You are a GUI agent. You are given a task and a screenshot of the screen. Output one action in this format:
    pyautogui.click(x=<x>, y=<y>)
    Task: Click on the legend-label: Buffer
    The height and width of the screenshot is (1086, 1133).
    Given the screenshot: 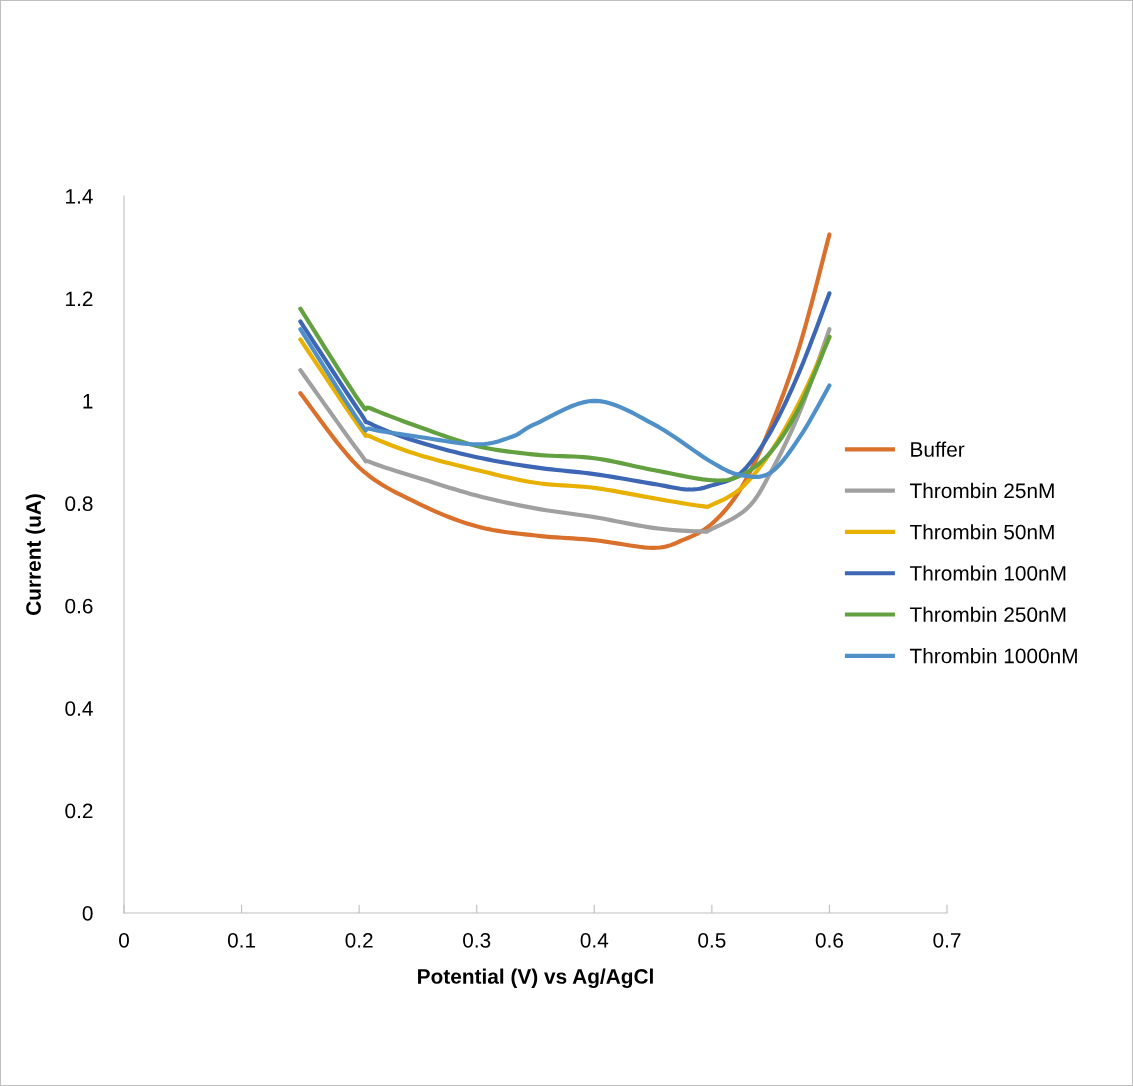 What is the action you would take?
    pyautogui.click(x=938, y=449)
    